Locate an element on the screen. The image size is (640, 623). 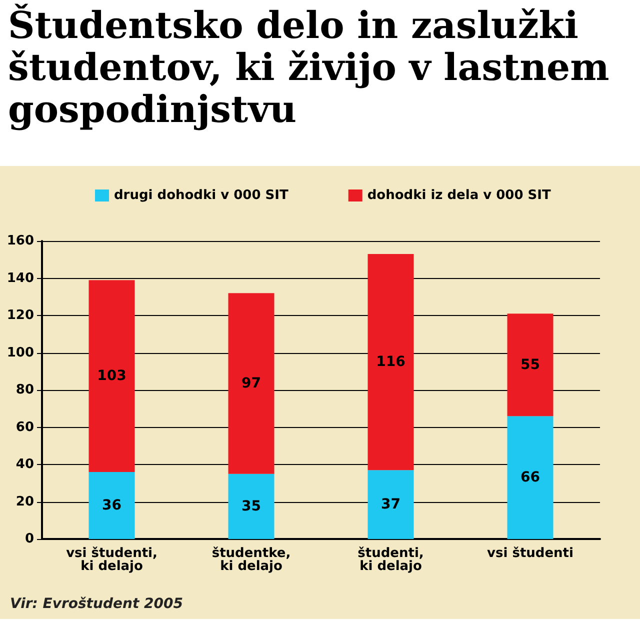
y-tick-label: 40 is located at coordinates (25, 464).